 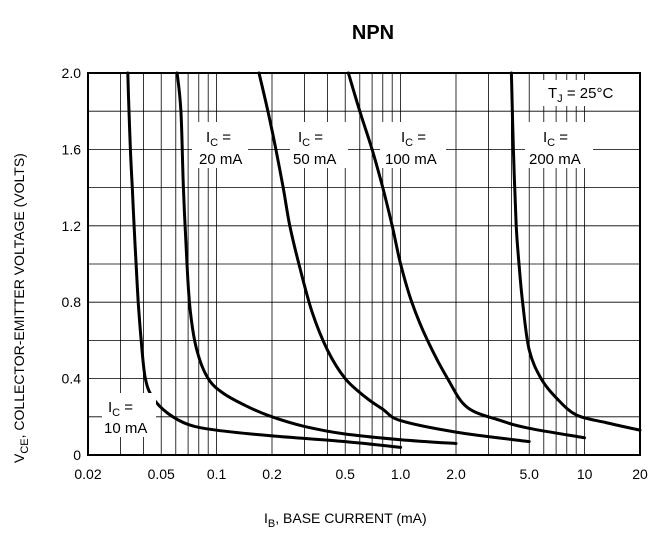 I want to click on svg-text: 20 mA, so click(x=220, y=159).